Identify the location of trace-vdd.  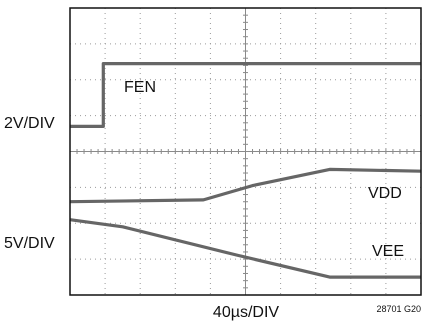
(245, 185).